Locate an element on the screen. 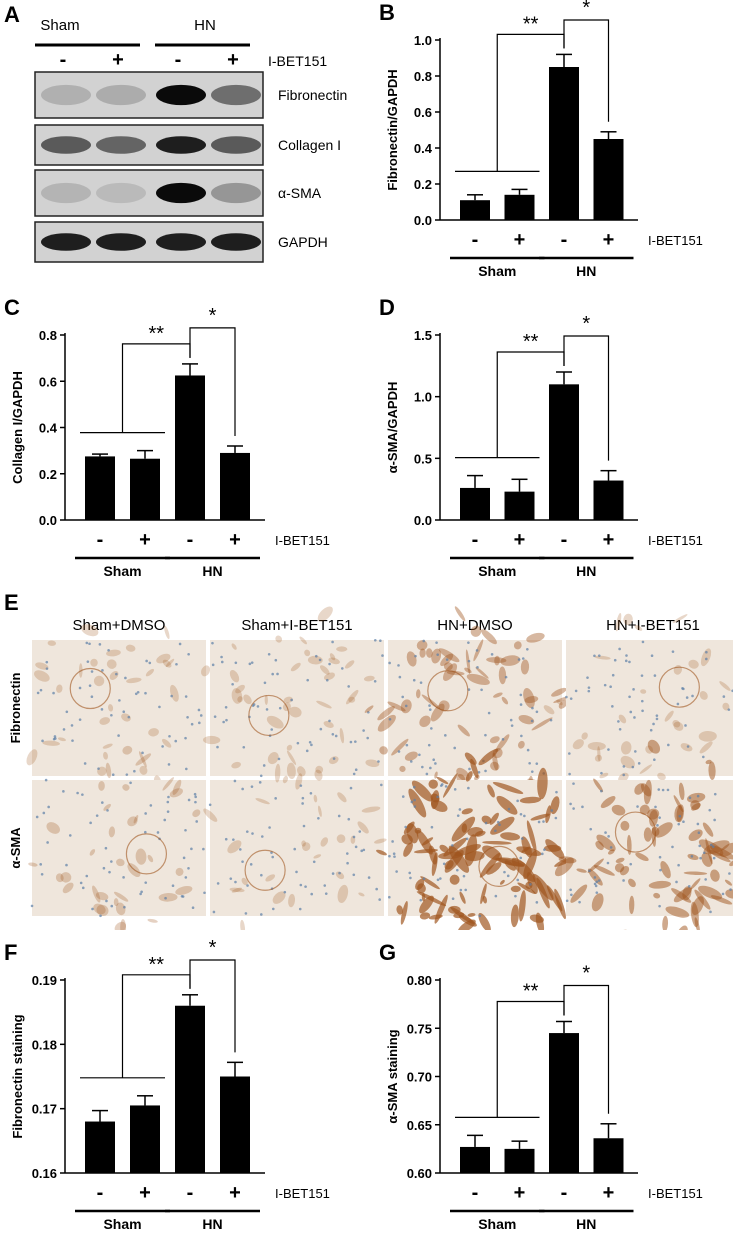 The width and height of the screenshot is (733, 1248). x-treatment-sign: + is located at coordinates (520, 540).